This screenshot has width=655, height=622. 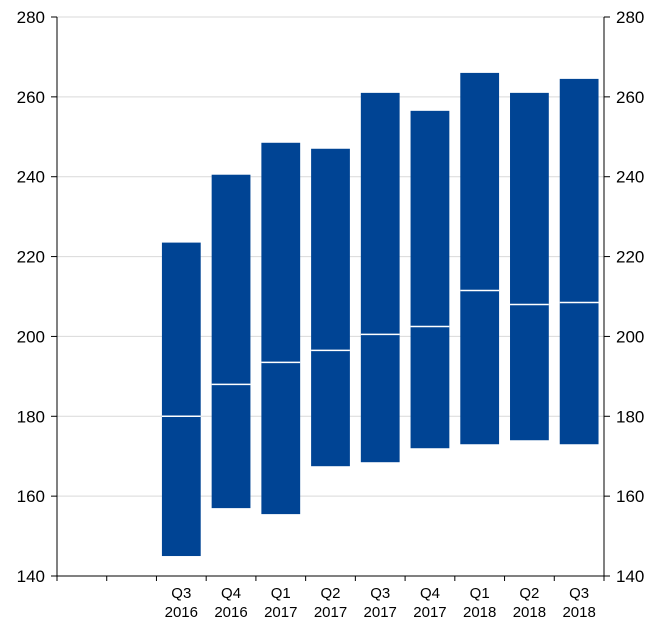 I want to click on range-bar-q3-2016, so click(x=181, y=399).